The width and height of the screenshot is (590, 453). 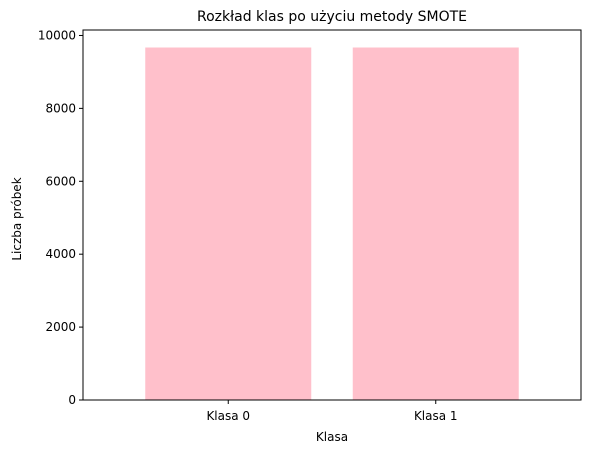 What do you see at coordinates (60, 327) in the screenshot?
I see `y-tick-label: 2000` at bounding box center [60, 327].